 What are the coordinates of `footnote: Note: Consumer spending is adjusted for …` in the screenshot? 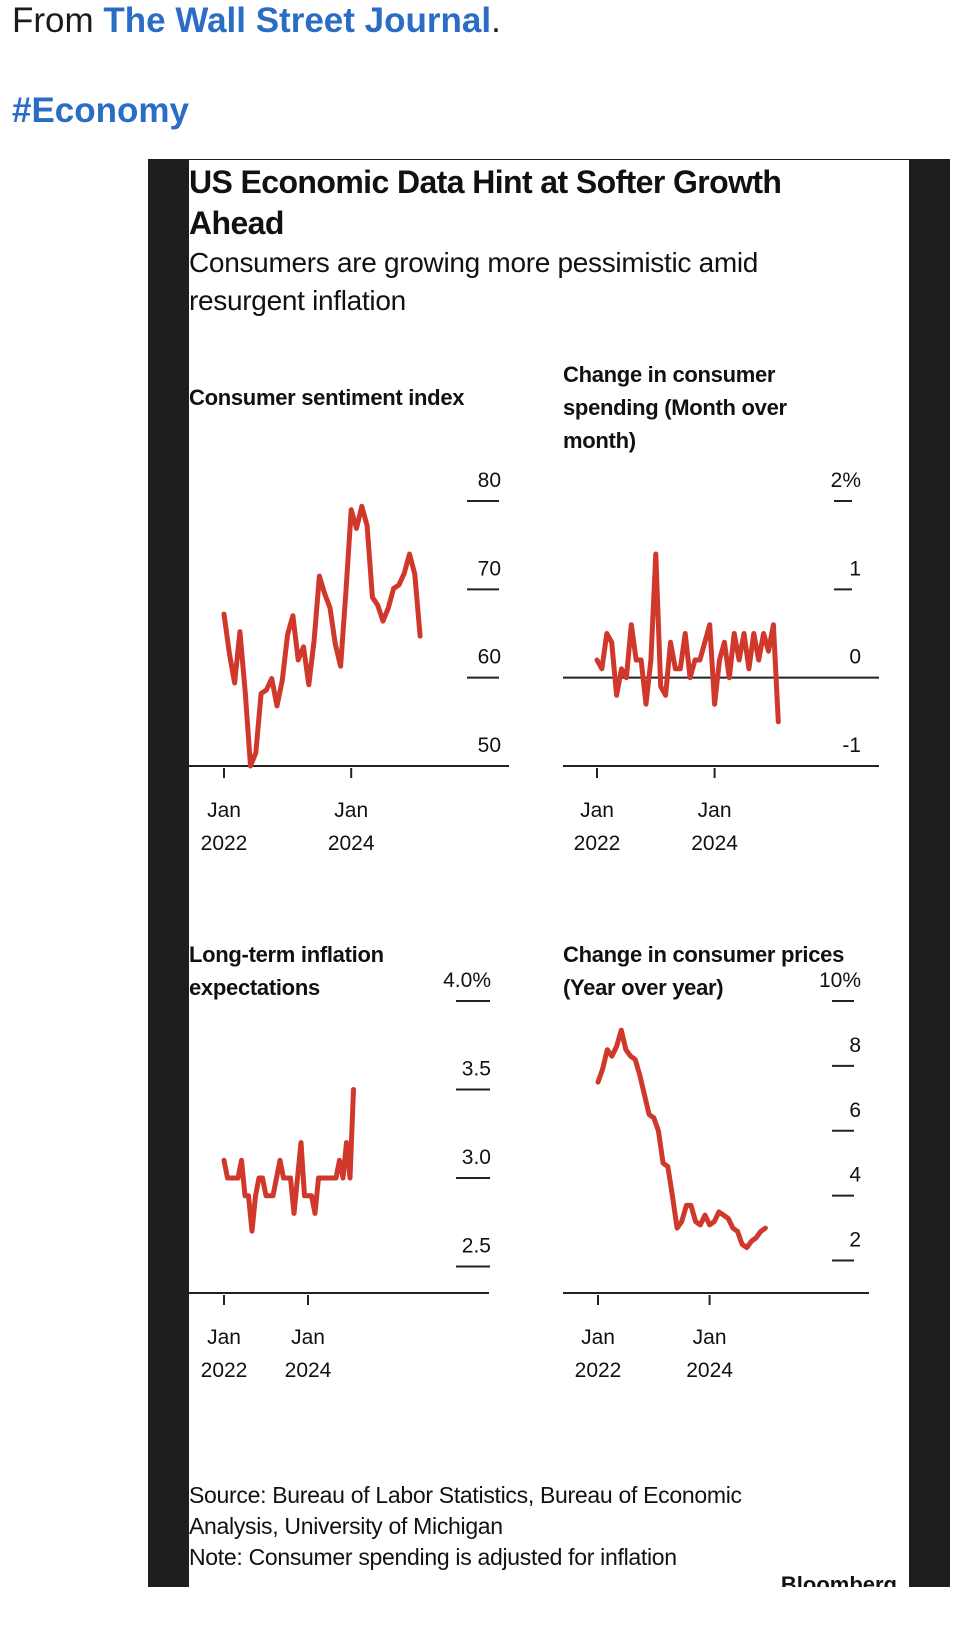 It's located at (433, 1557).